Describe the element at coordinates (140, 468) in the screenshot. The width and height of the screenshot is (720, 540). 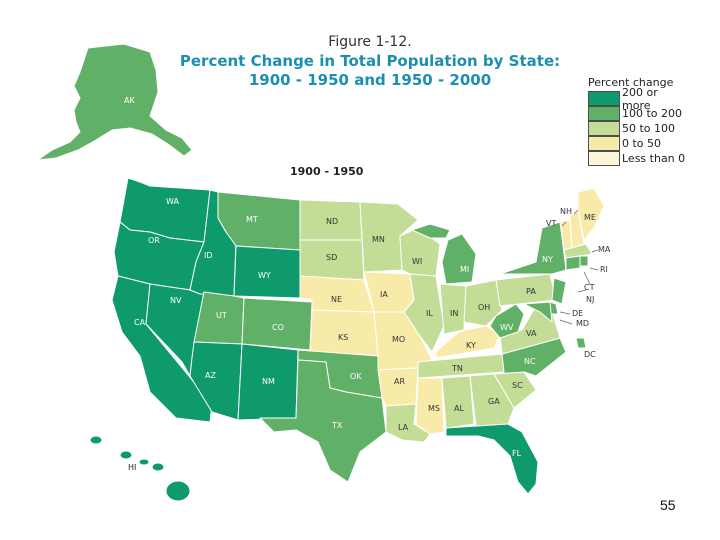
I see `state-HI-group` at that location.